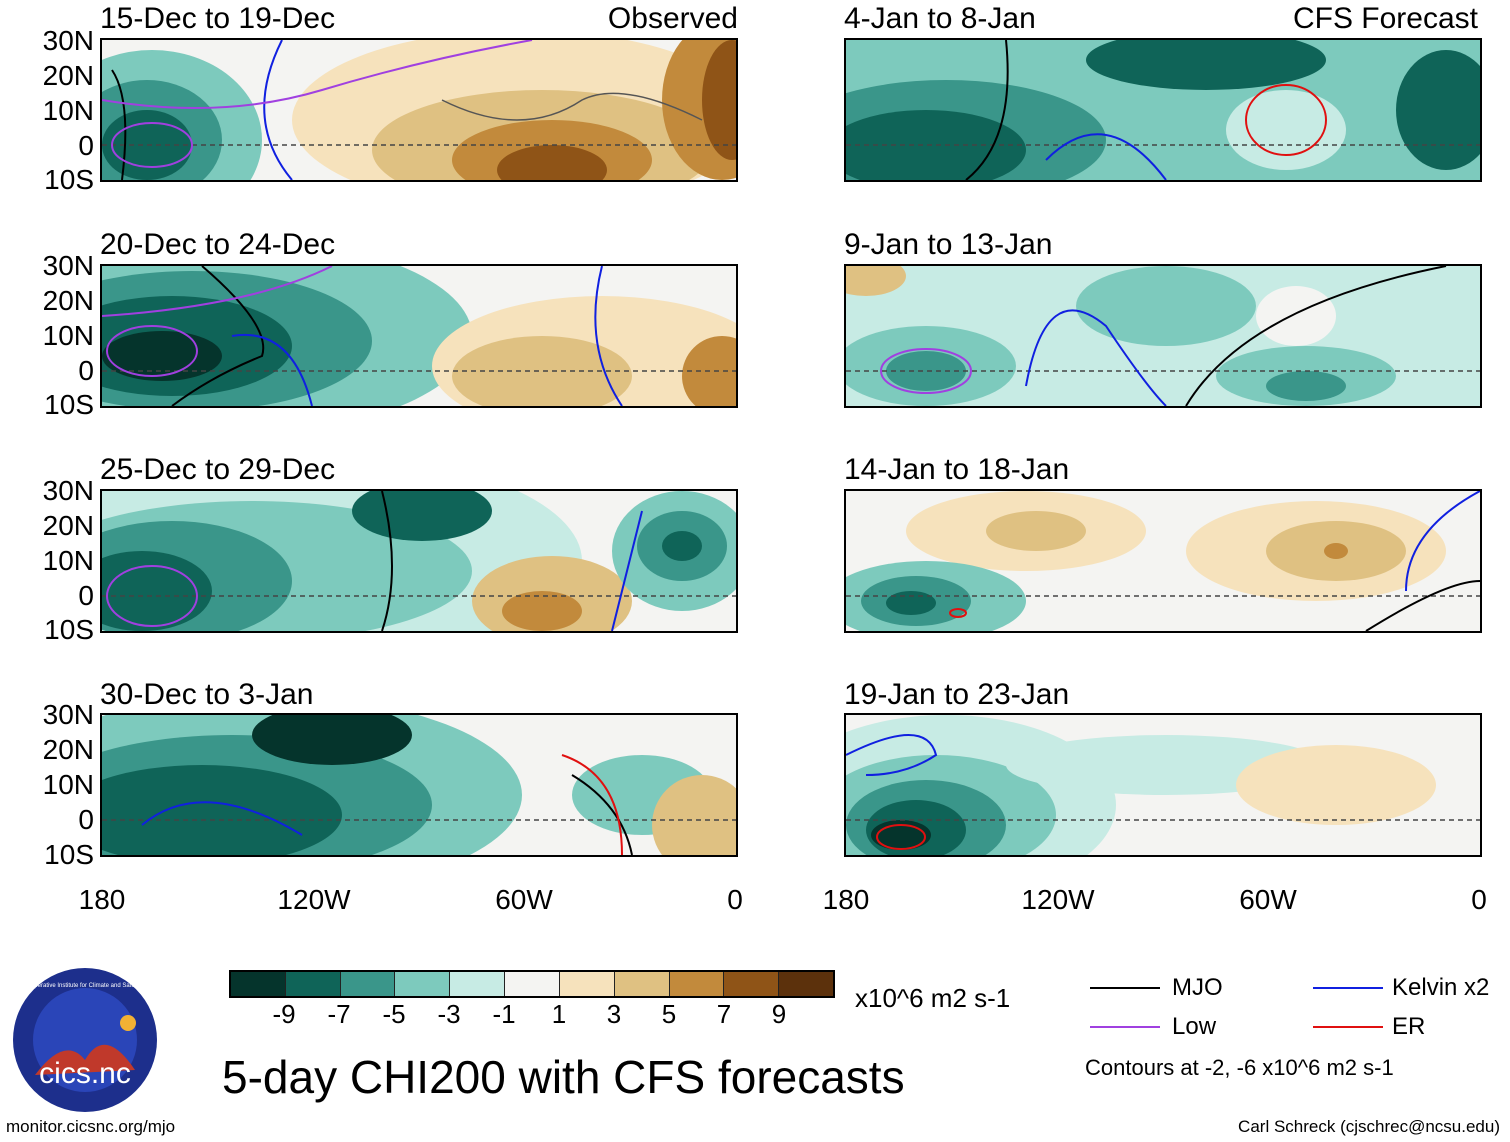 This screenshot has width=1510, height=1142. Describe the element at coordinates (1348, 988) in the screenshot. I see `legend-swatch-kelvin` at that location.